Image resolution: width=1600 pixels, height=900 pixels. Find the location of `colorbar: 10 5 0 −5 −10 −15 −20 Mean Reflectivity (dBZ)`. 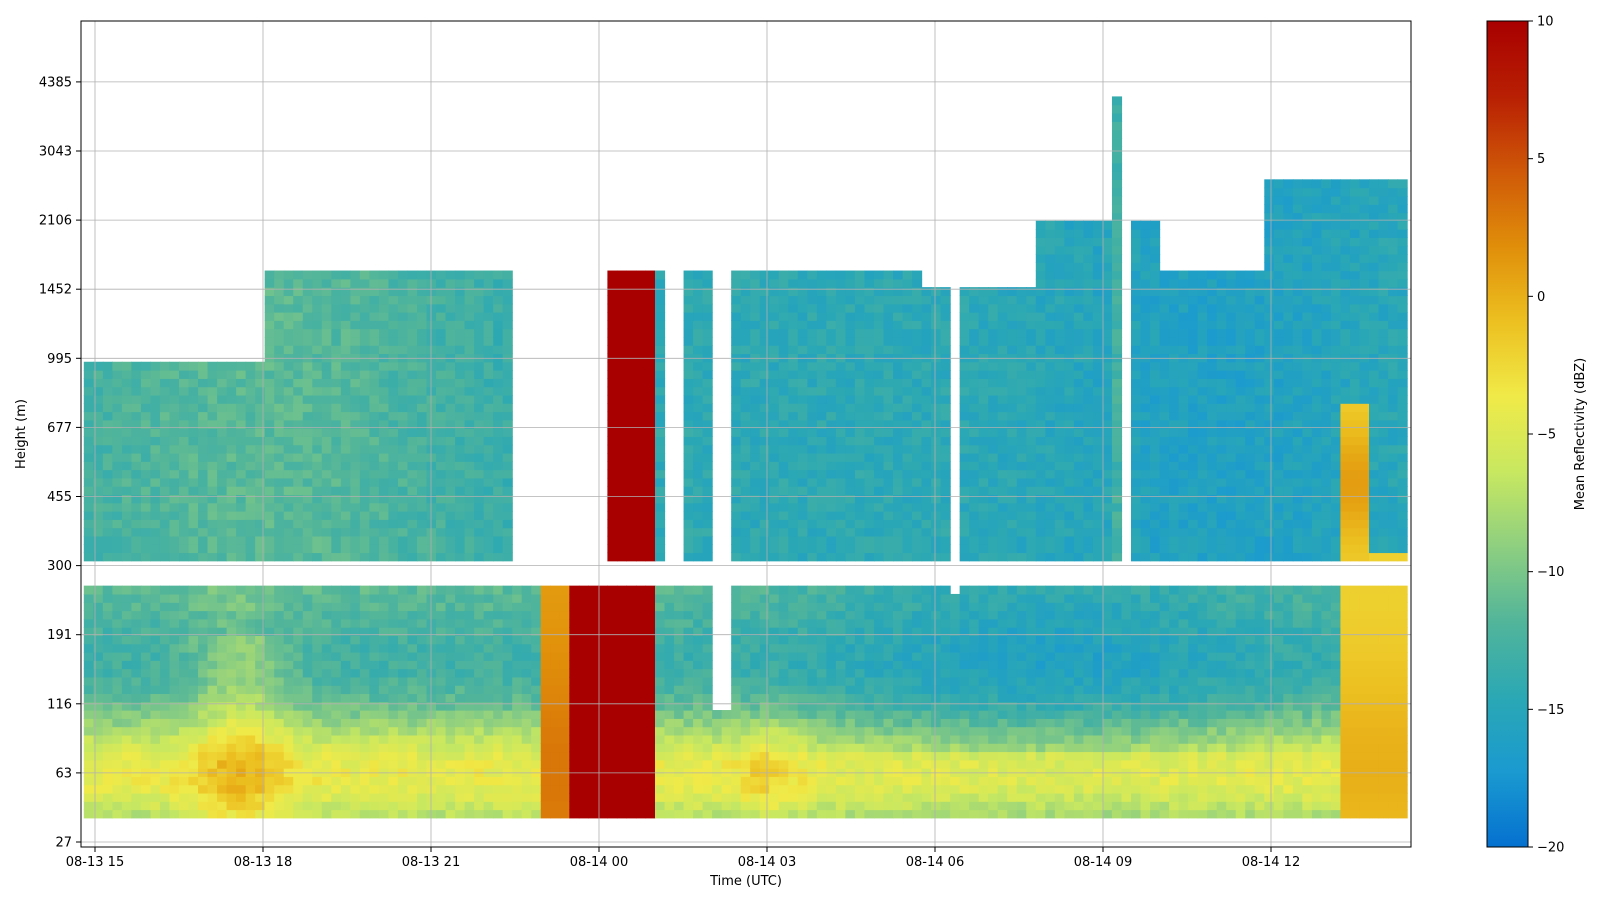

colorbar: 10 5 0 −5 −10 −15 −20 Mean Reflectivity (dBZ) is located at coordinates (1537, 435).